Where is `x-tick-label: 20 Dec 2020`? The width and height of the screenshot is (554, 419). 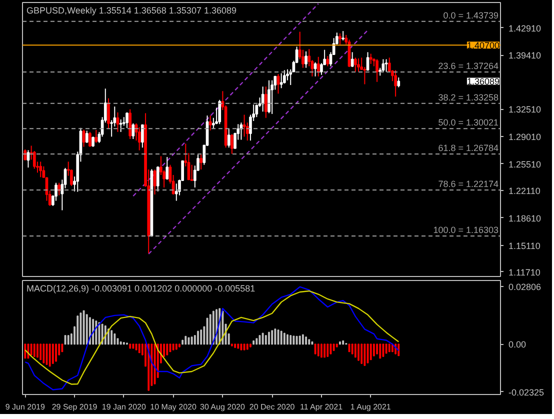 x-tick-label: 20 Dec 2020 is located at coordinates (272, 407).